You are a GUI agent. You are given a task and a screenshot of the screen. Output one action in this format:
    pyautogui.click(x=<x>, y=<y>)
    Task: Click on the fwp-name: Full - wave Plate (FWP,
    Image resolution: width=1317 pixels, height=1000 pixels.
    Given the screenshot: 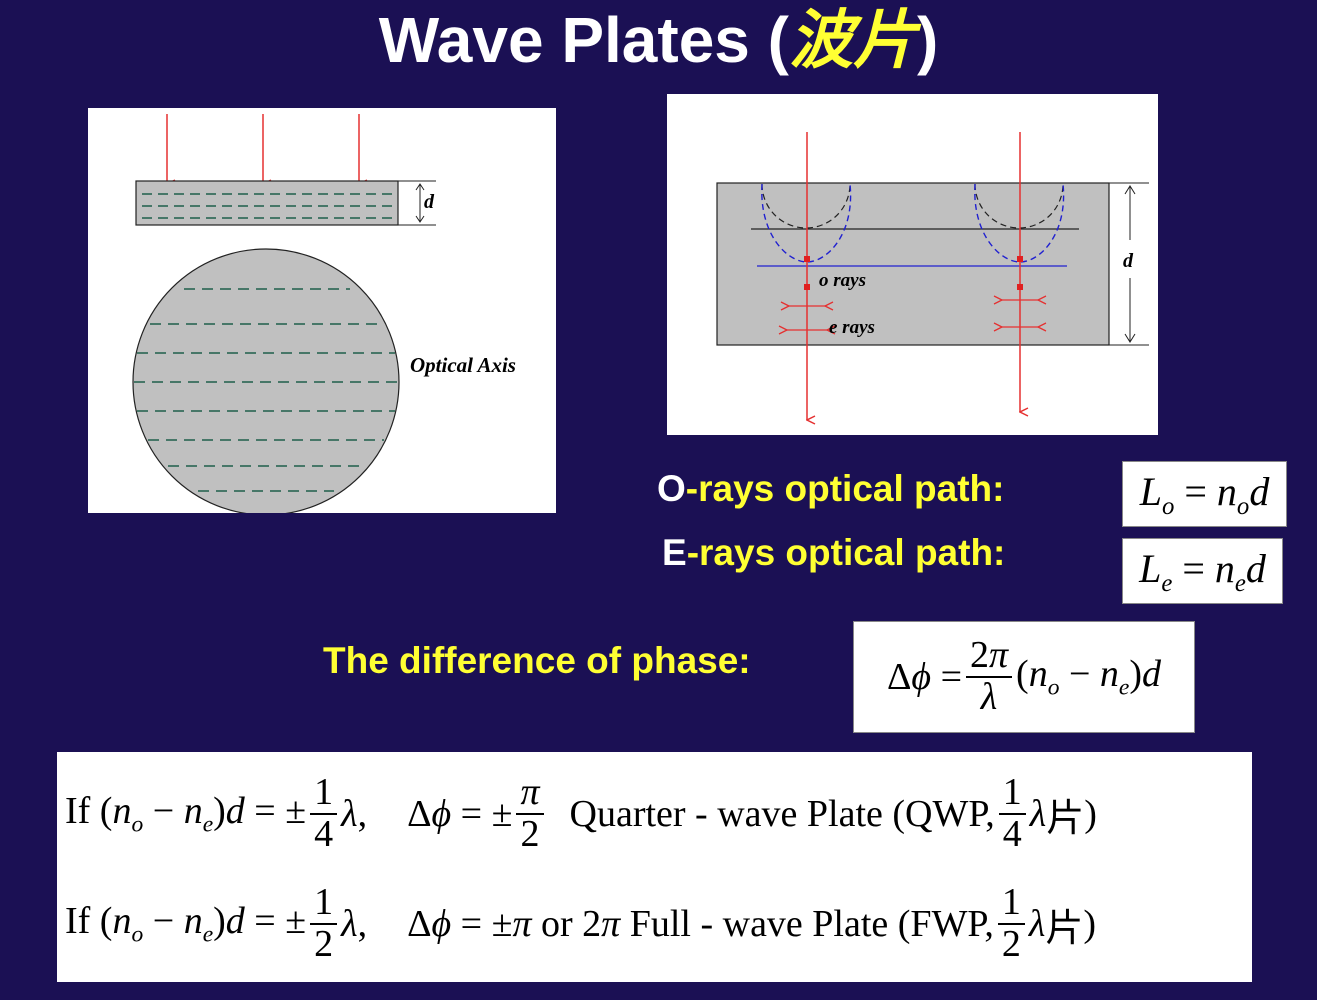 What is the action you would take?
    pyautogui.click(x=811, y=924)
    